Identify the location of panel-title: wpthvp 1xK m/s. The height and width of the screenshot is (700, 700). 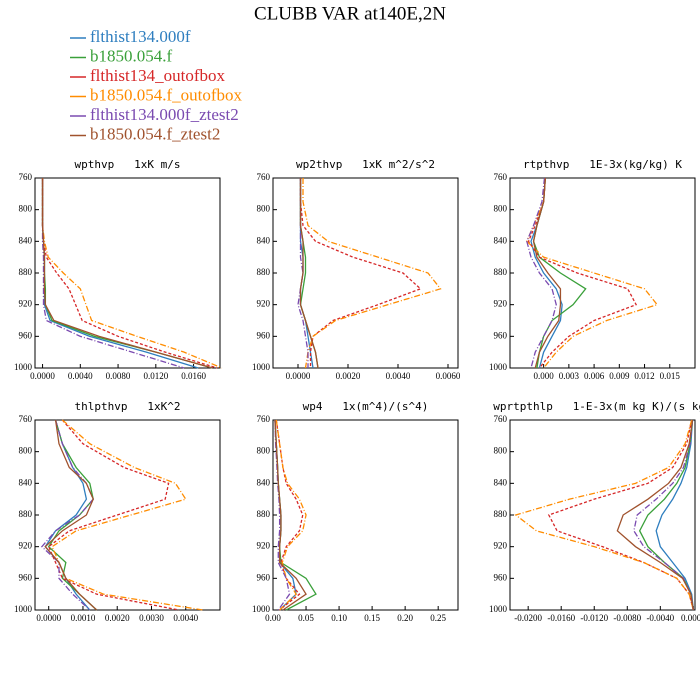
(128, 164).